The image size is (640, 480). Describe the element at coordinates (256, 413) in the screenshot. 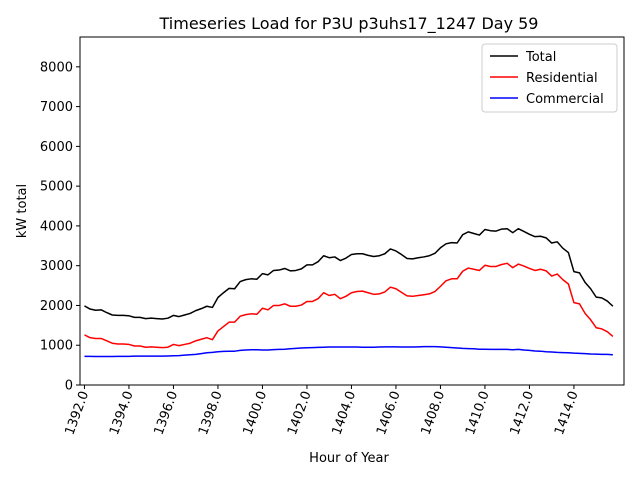

I see `x-tick-label: 1400.0` at that location.